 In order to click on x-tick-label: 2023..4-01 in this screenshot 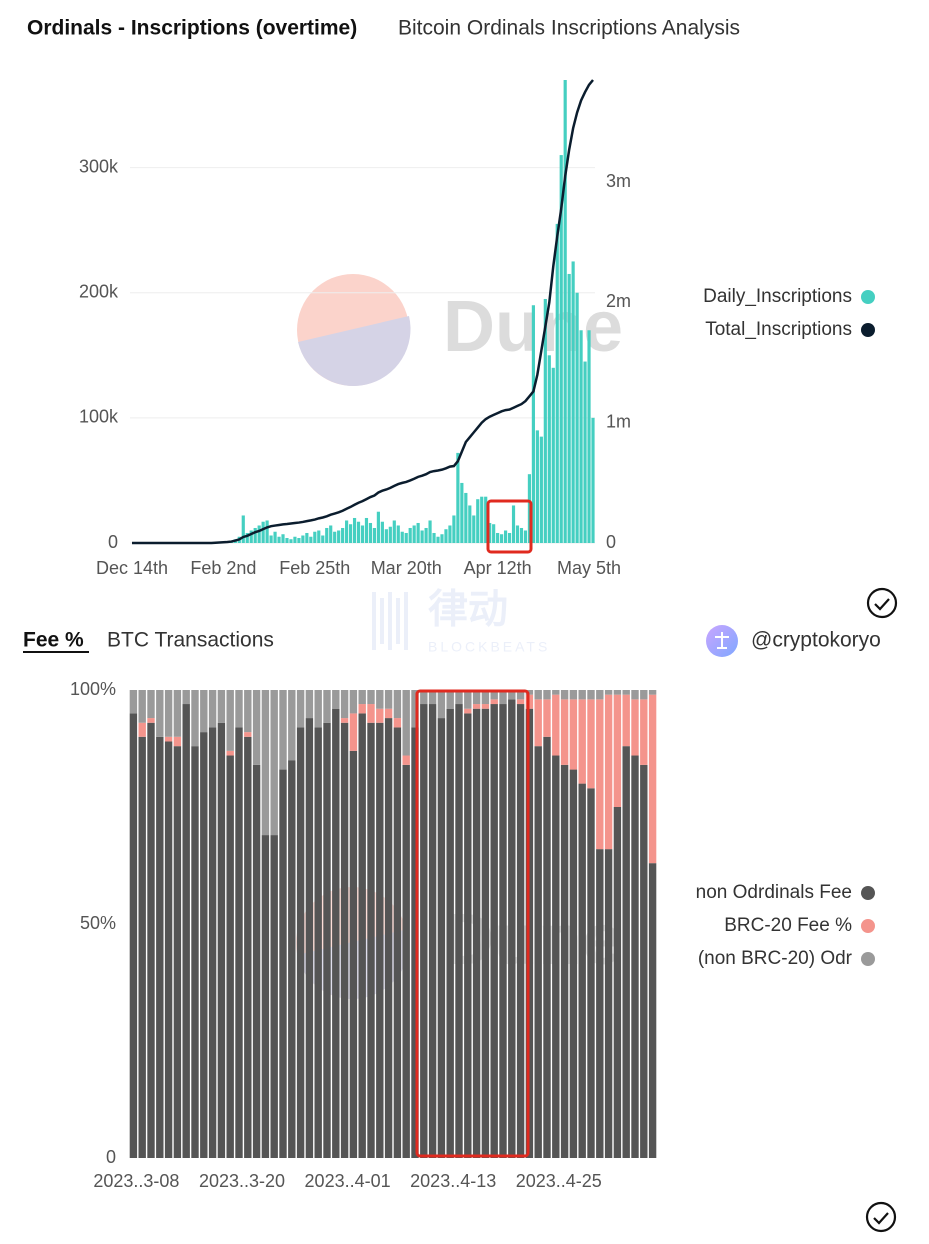, I will do `click(348, 1181)`.